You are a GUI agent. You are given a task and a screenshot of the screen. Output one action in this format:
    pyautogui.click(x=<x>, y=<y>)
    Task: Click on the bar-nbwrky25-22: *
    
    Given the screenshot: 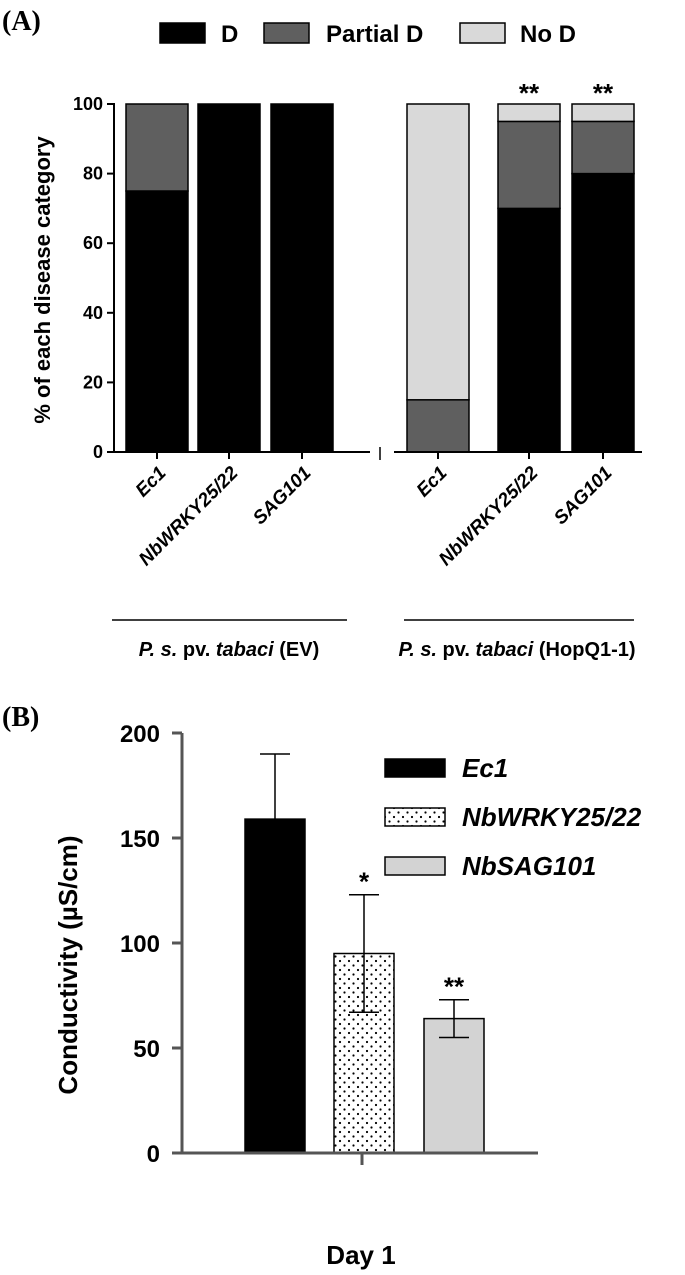 What is the action you would take?
    pyautogui.click(x=364, y=1010)
    